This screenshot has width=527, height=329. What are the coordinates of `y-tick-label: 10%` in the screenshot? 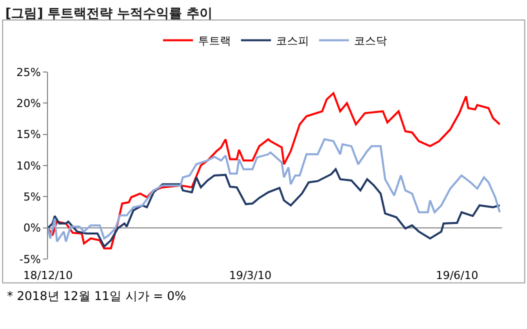 It's located at (28, 165).